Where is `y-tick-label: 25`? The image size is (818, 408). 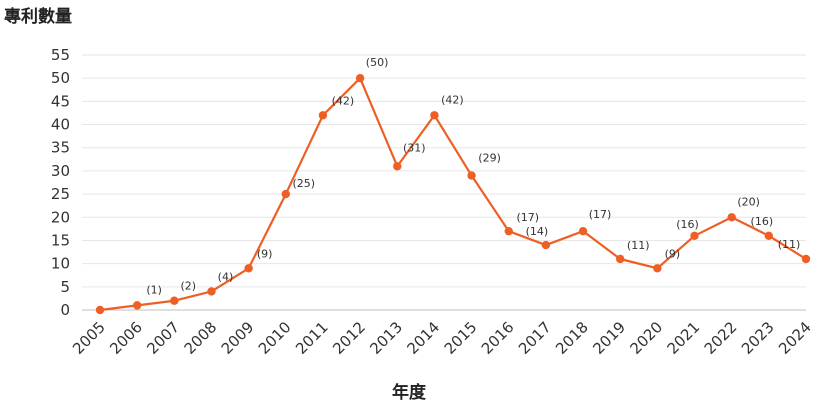
y-tick-label: 25 is located at coordinates (60, 194).